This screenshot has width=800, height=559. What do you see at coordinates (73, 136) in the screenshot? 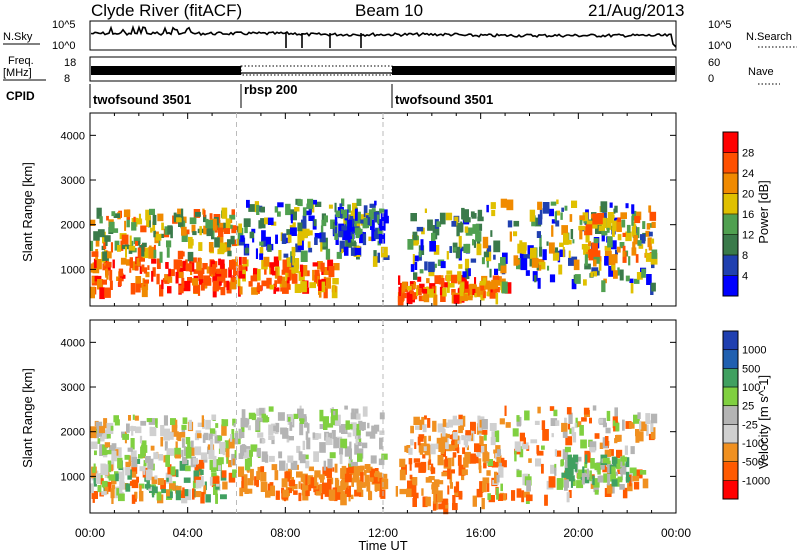
I see `power-ytick-label-3: 4000` at bounding box center [73, 136].